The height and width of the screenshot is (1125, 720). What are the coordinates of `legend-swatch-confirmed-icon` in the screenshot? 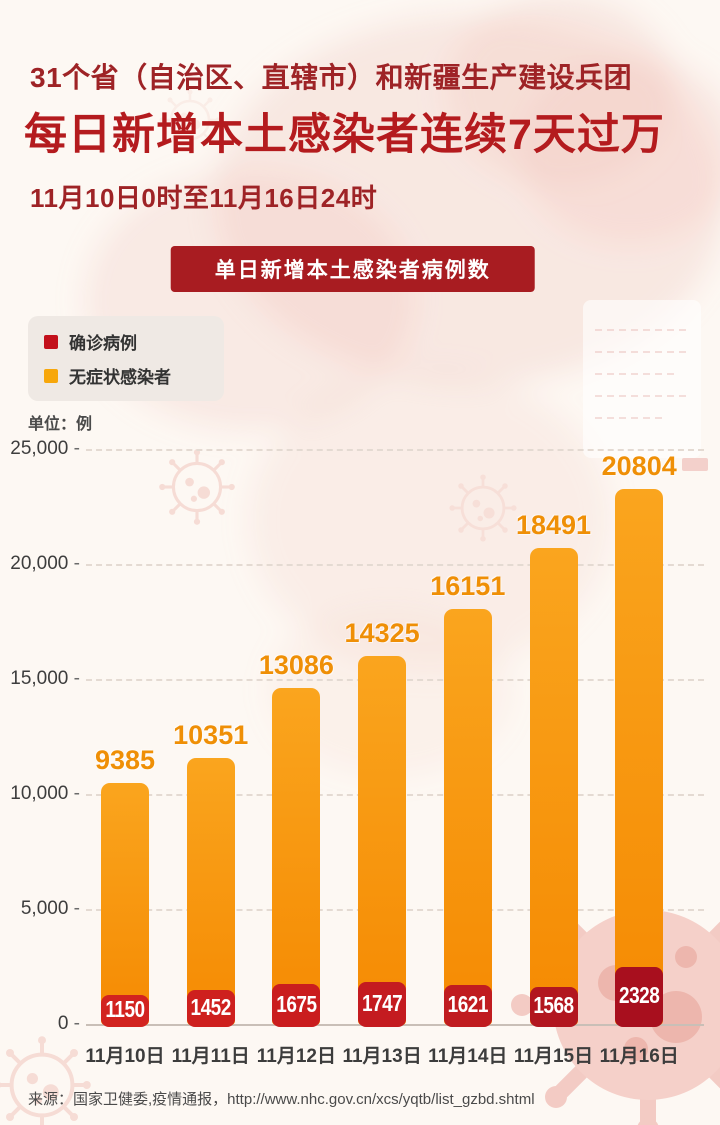 It's located at (51, 341).